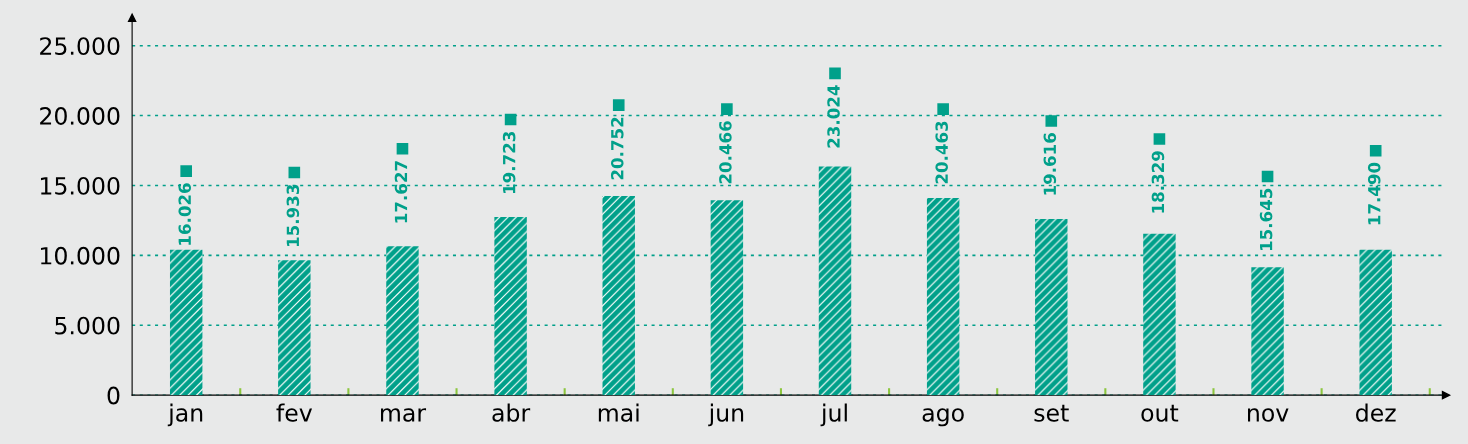 This screenshot has height=444, width=1468. I want to click on x-tick-label: out, so click(1160, 413).